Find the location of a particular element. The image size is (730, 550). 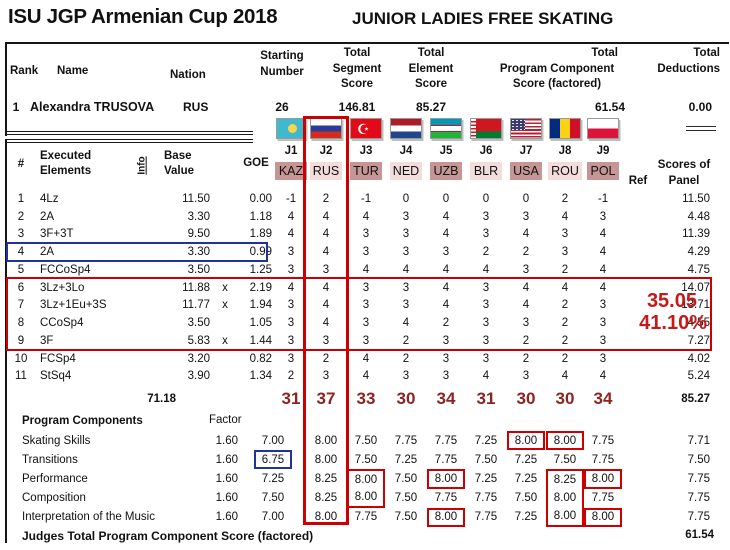

nation-label: Nation is located at coordinates (188, 75).